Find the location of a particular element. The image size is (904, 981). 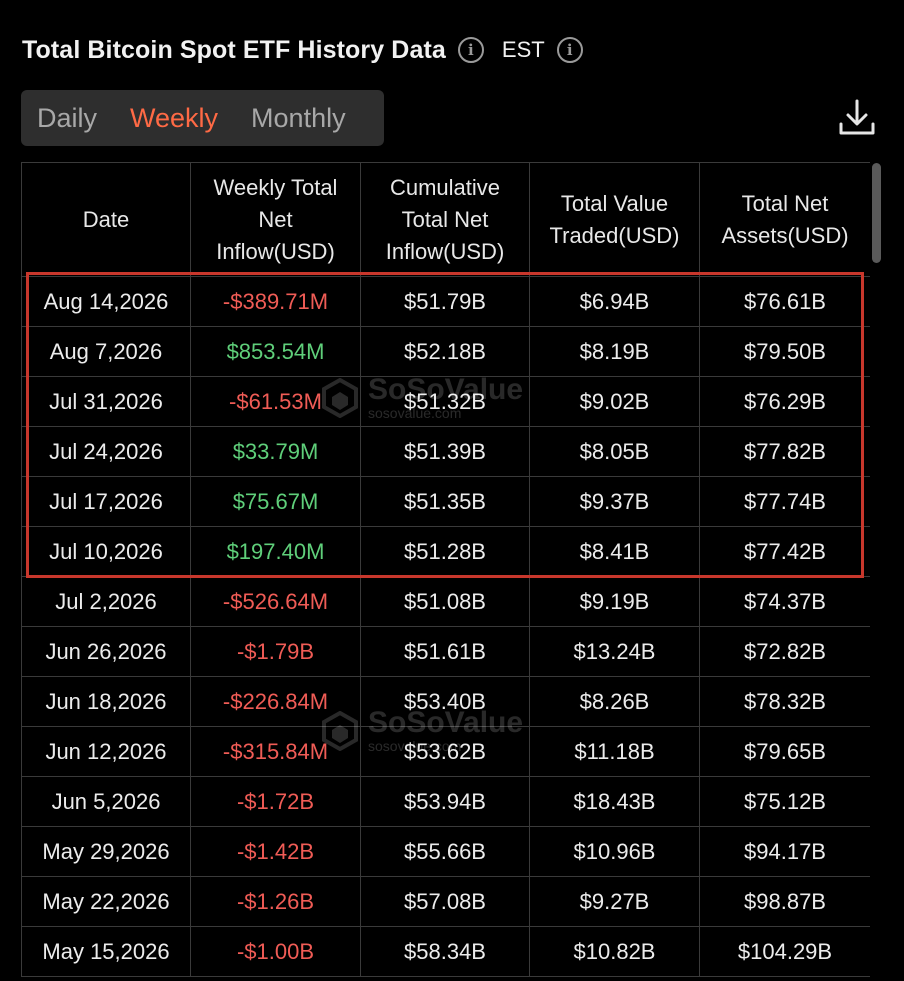

table-row: Jun 18,2026 -$226.84M $53.40B $8.26B $78.32B is located at coordinates (445, 701).